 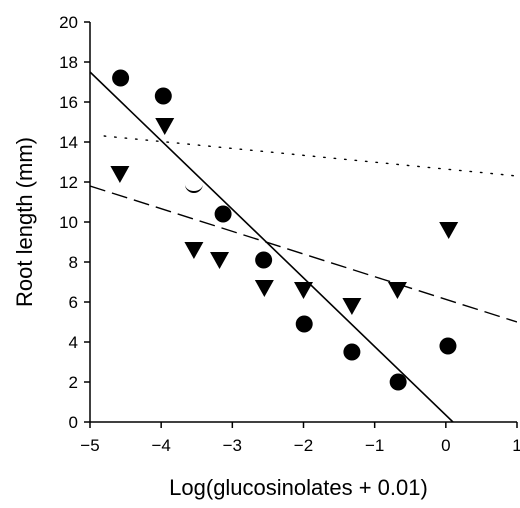 What do you see at coordinates (193, 188) in the screenshot?
I see `point-crescent` at bounding box center [193, 188].